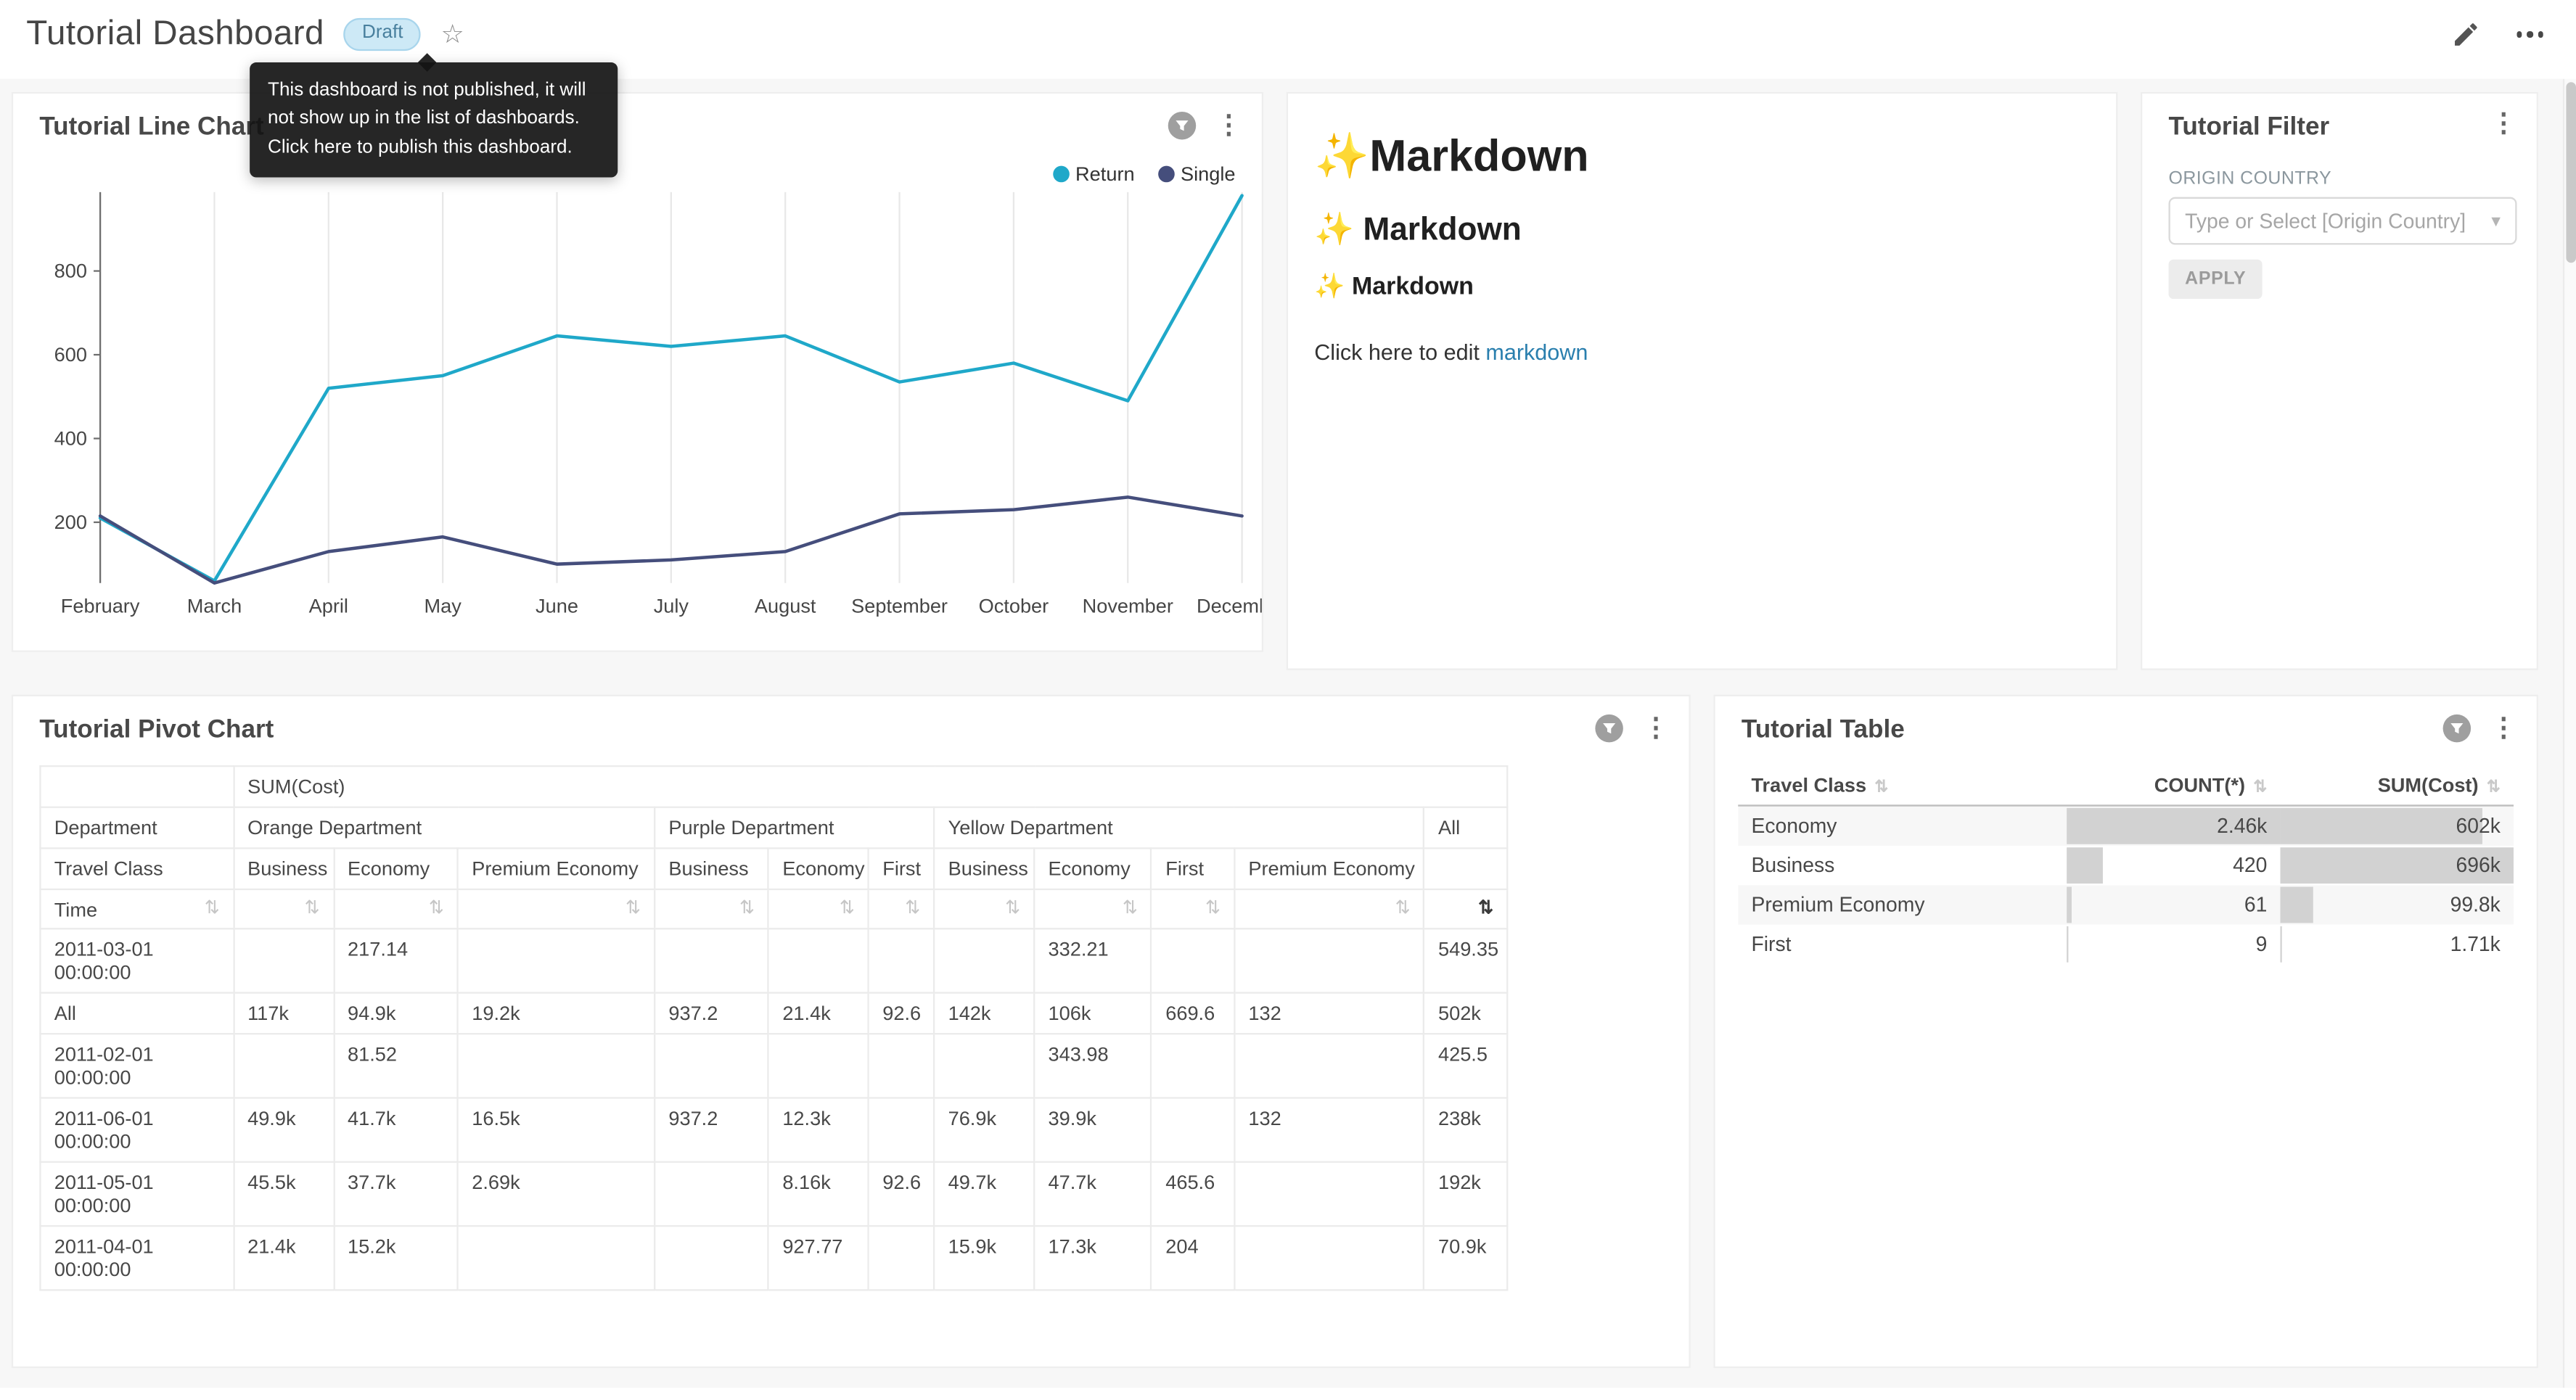 The height and width of the screenshot is (1400, 2576). What do you see at coordinates (671, 605) in the screenshot?
I see `svg-text: July` at bounding box center [671, 605].